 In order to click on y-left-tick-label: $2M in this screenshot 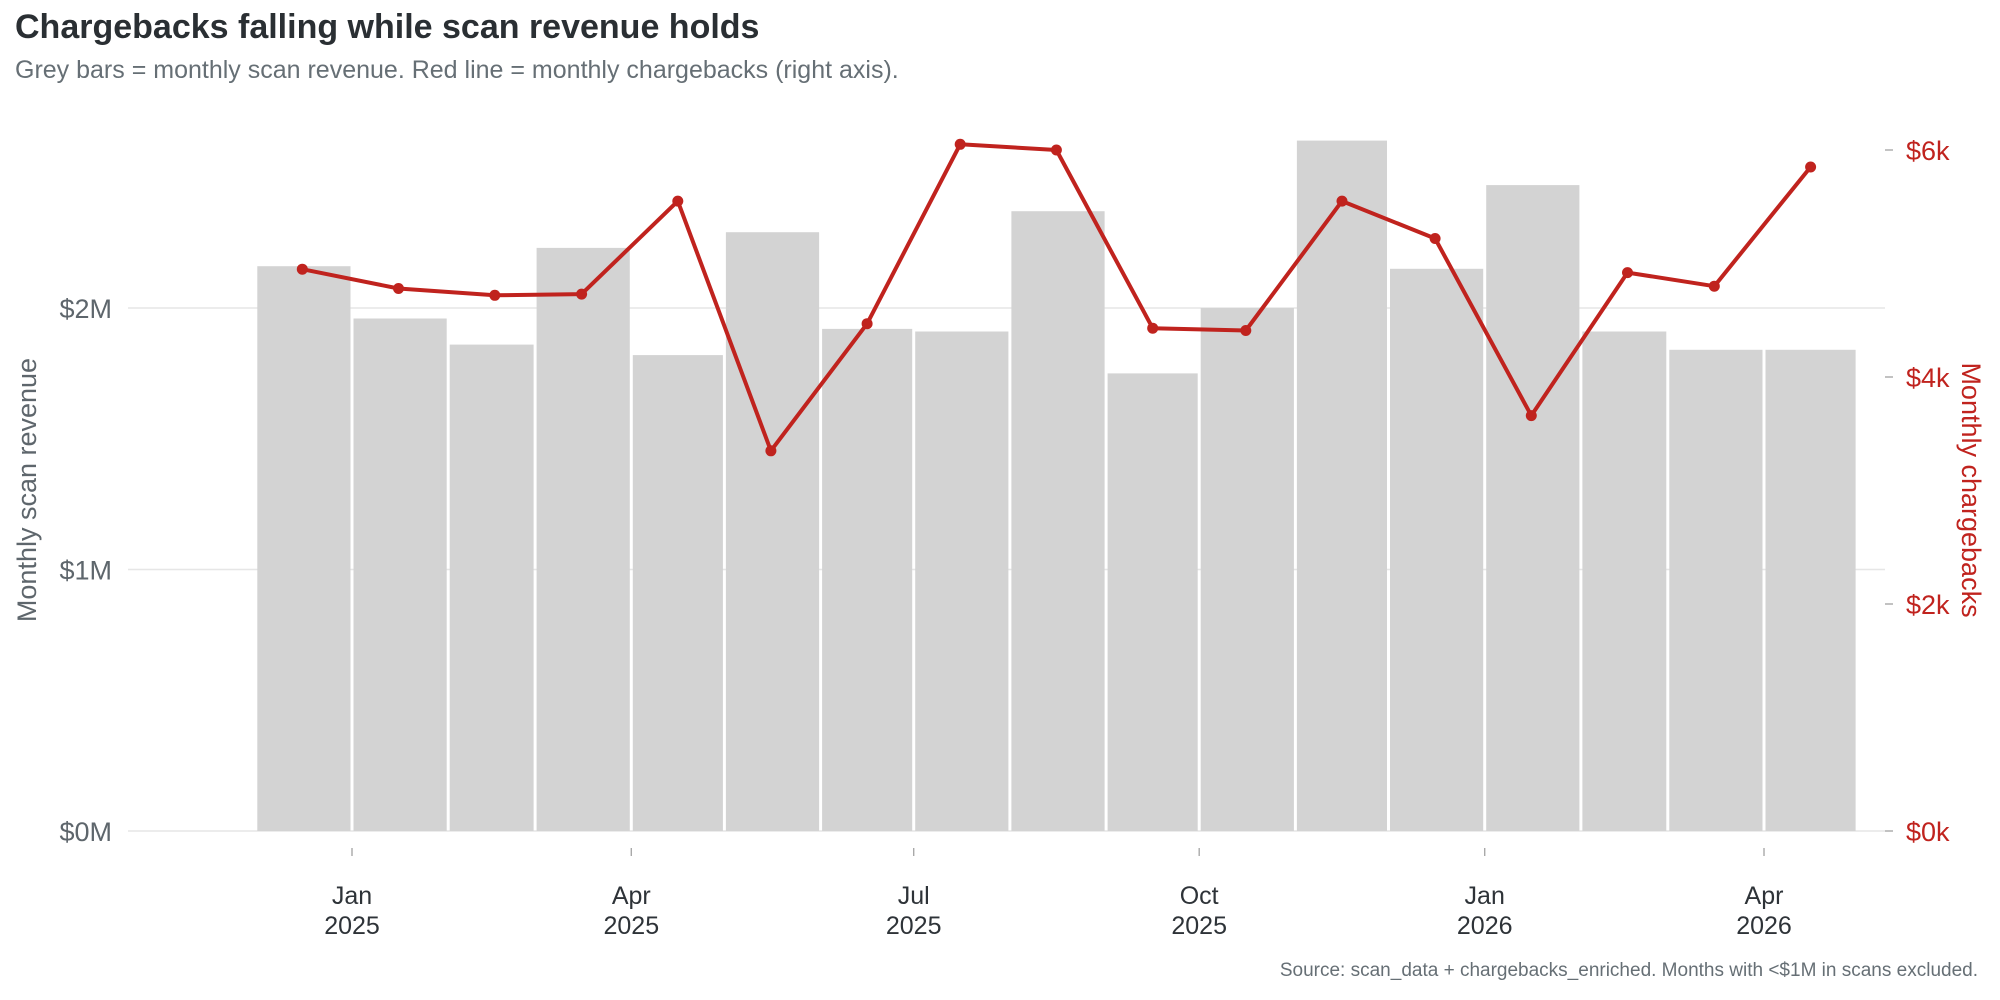, I will do `click(85, 309)`.